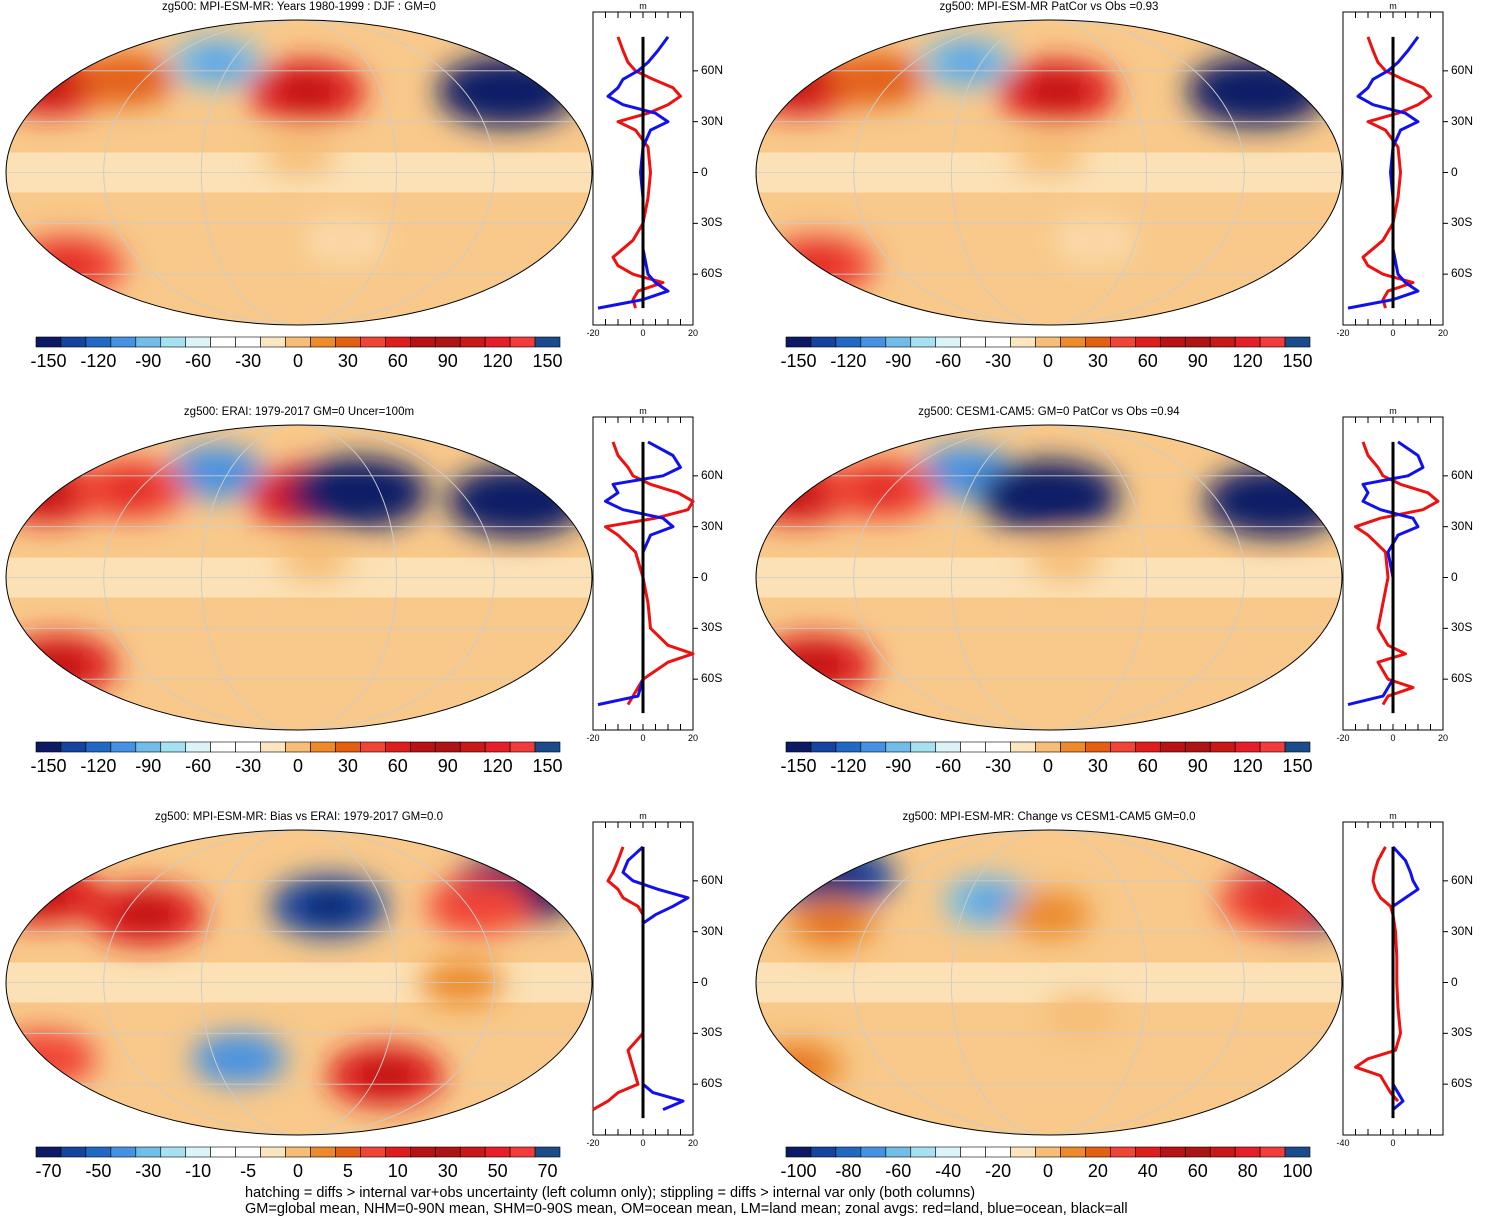  Describe the element at coordinates (248, 361) in the screenshot. I see `colorbar-label: -30` at that location.